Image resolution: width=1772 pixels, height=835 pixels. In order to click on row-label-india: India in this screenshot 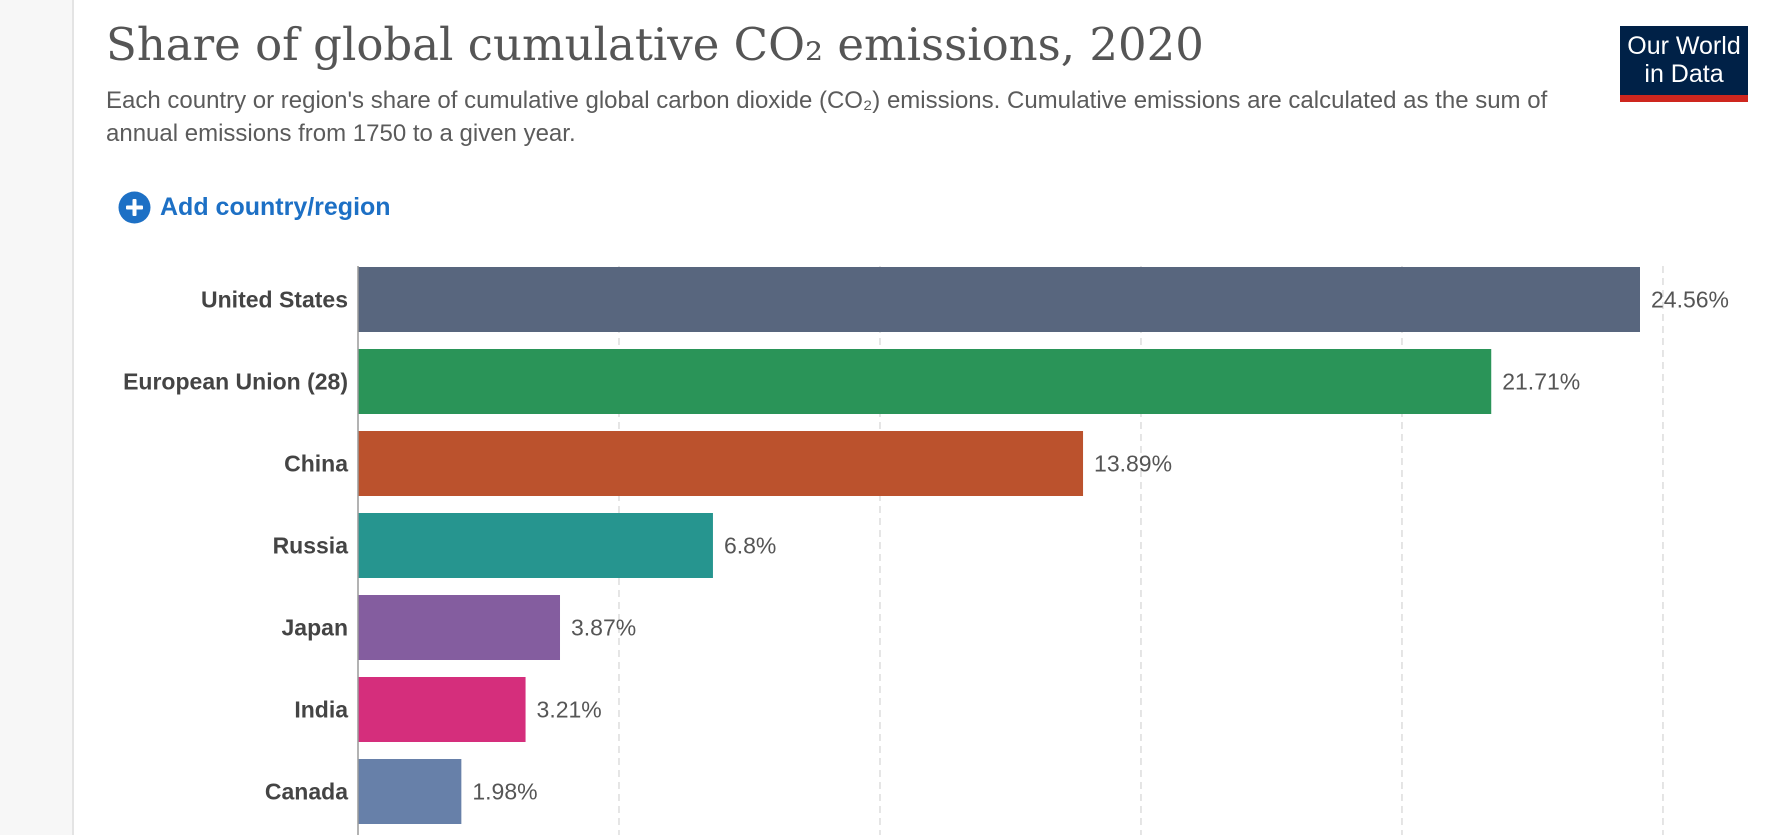, I will do `click(321, 710)`.